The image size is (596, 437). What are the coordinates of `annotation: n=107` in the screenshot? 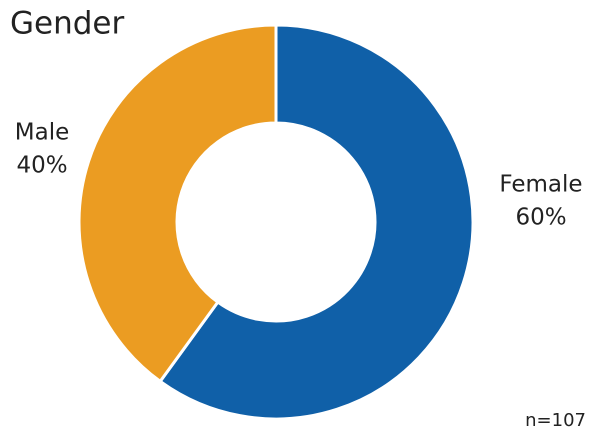 It's located at (555, 420).